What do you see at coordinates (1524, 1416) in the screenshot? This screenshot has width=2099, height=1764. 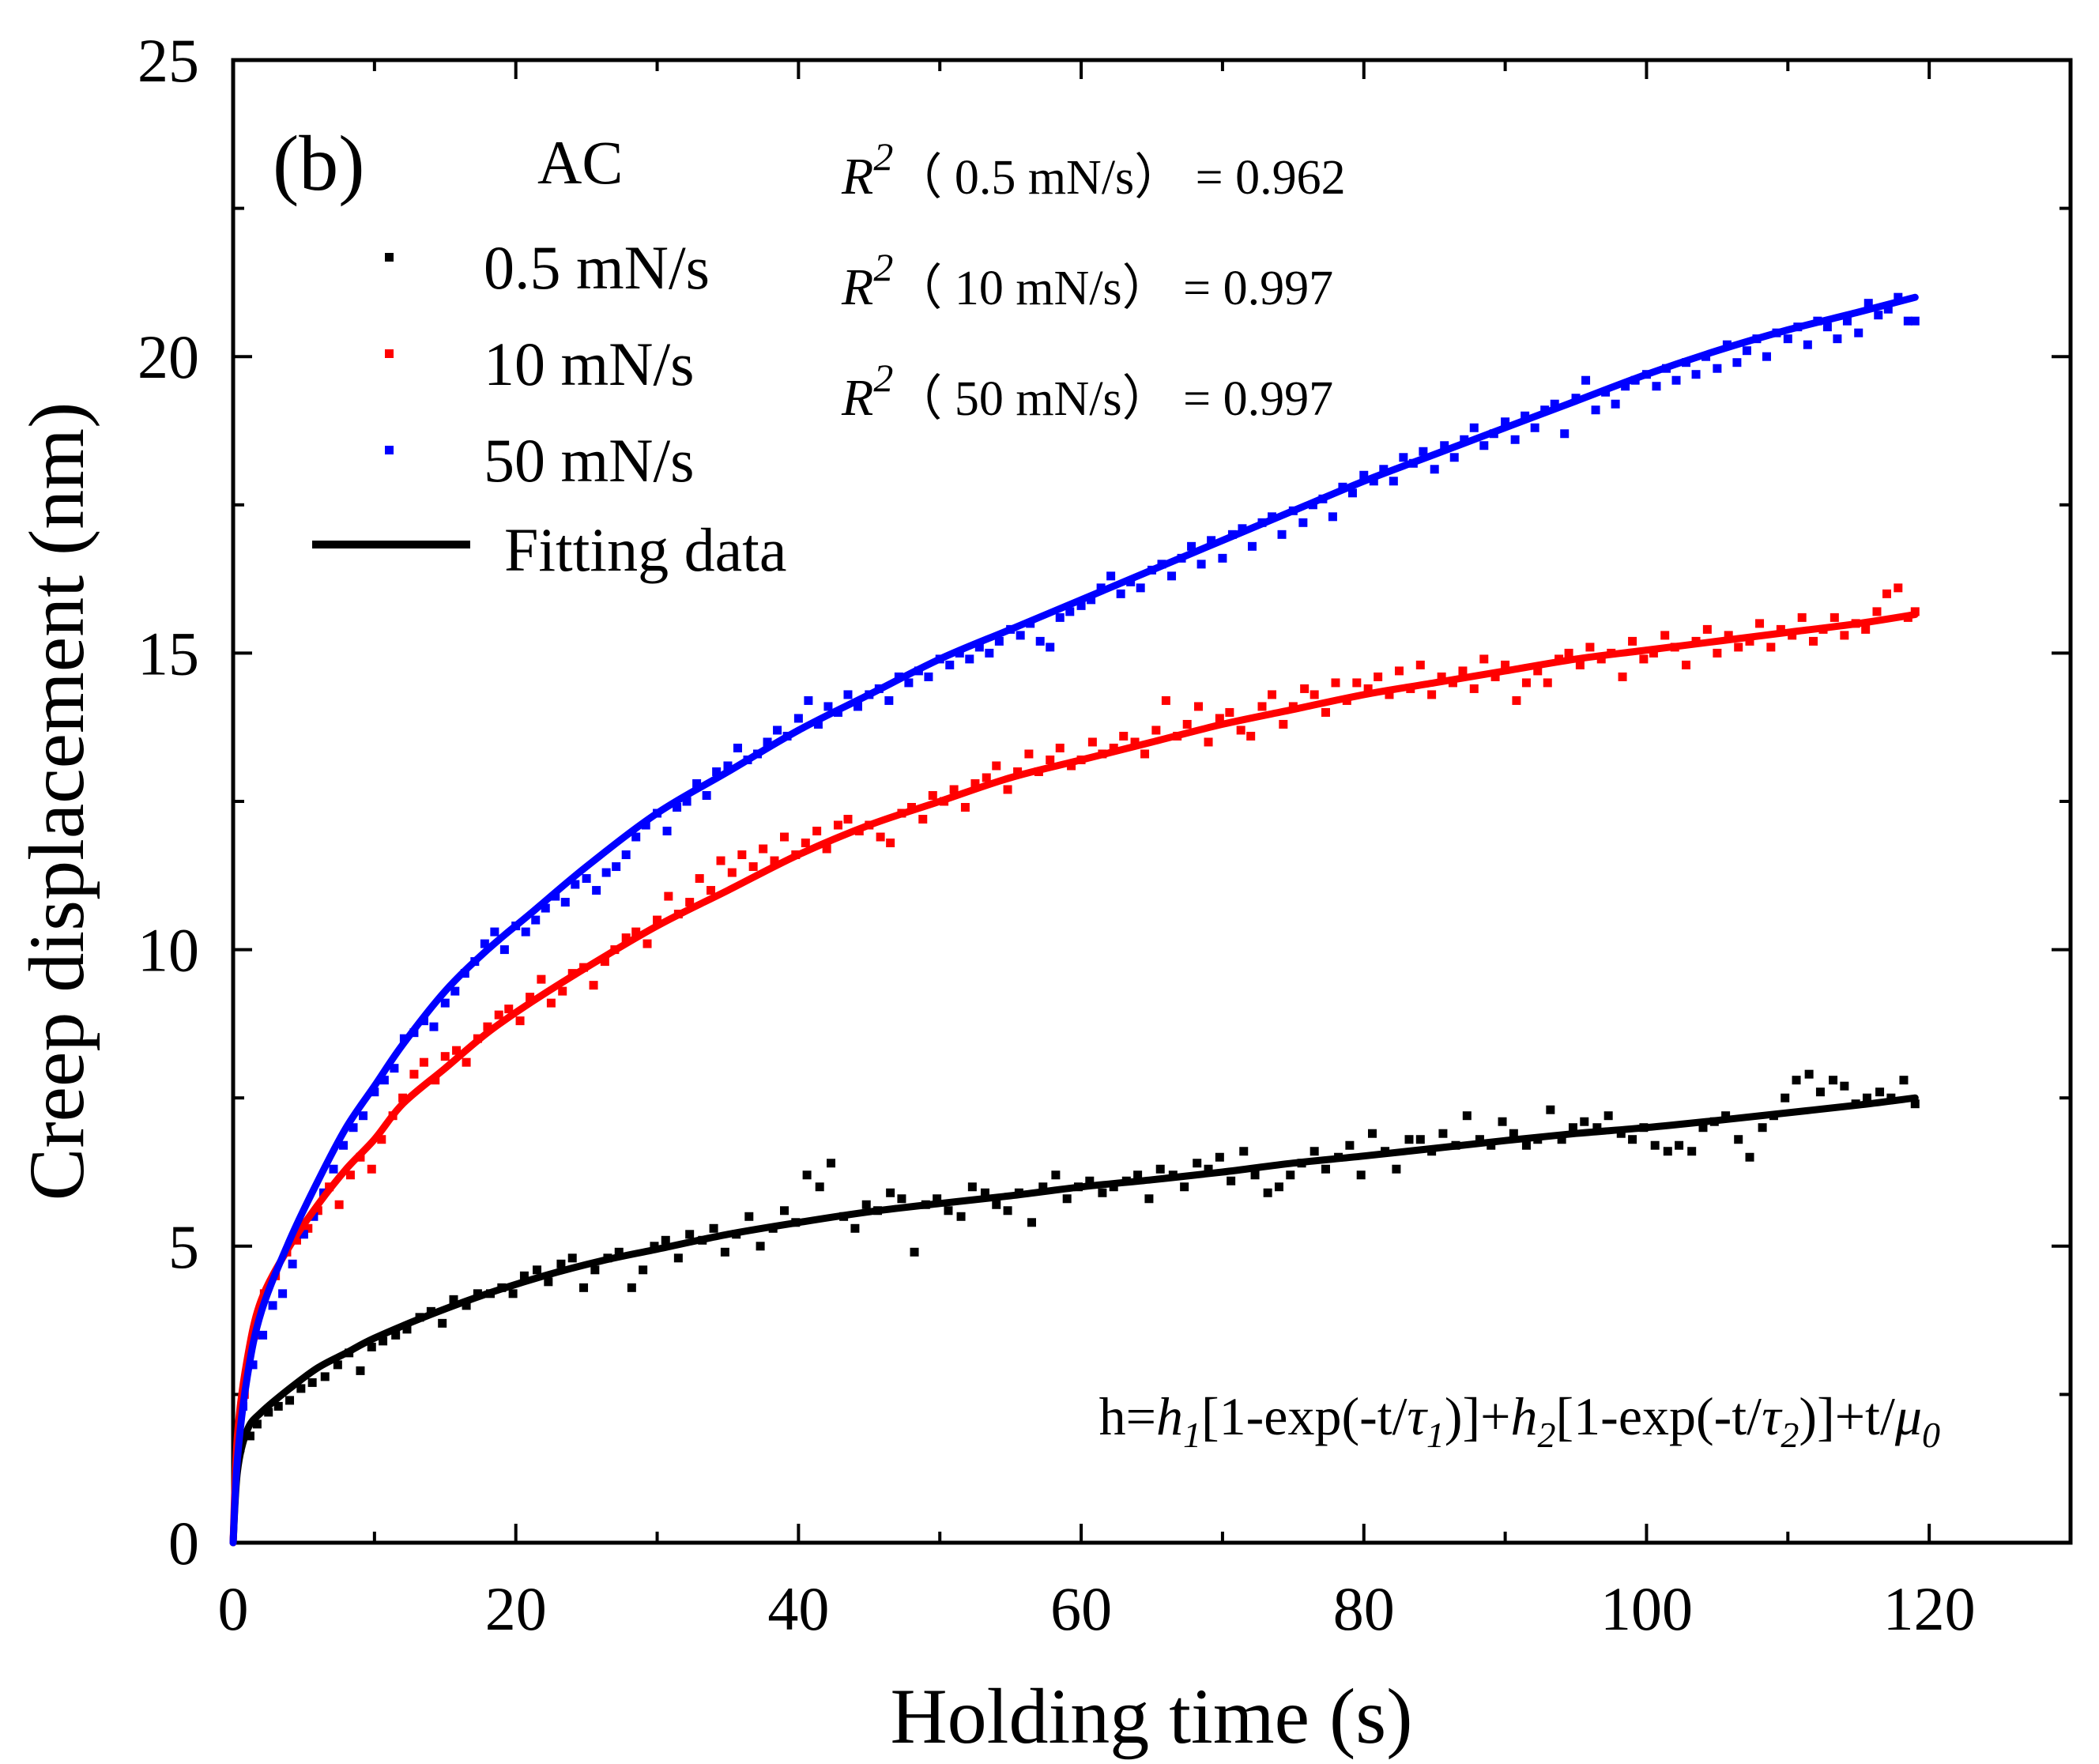 I see `eq-h2: h` at bounding box center [1524, 1416].